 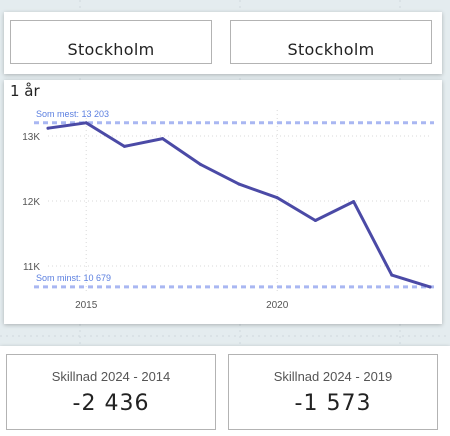 What do you see at coordinates (72, 114) in the screenshot?
I see `max-reference-label: Som mest: 13 203` at bounding box center [72, 114].